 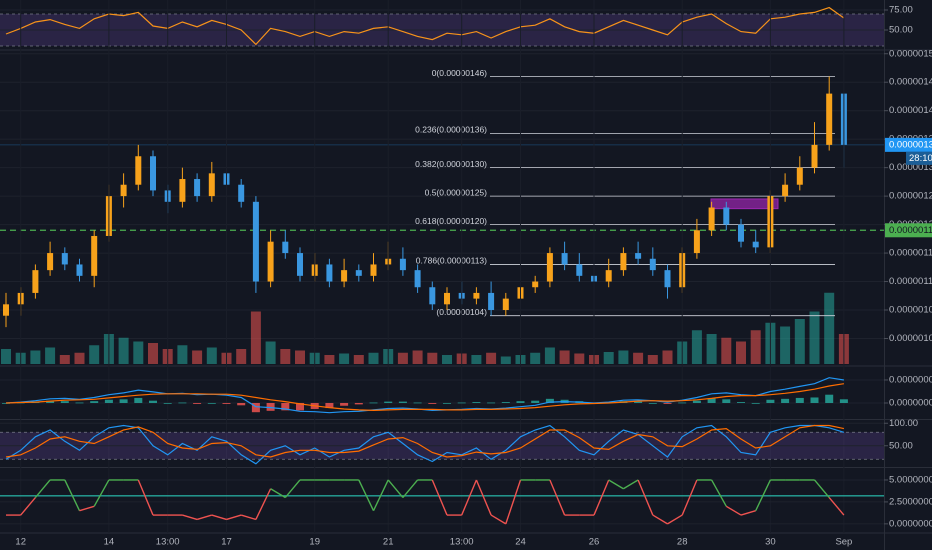 I want to click on fib-label: 0.5(0.00000125), so click(x=456, y=192).